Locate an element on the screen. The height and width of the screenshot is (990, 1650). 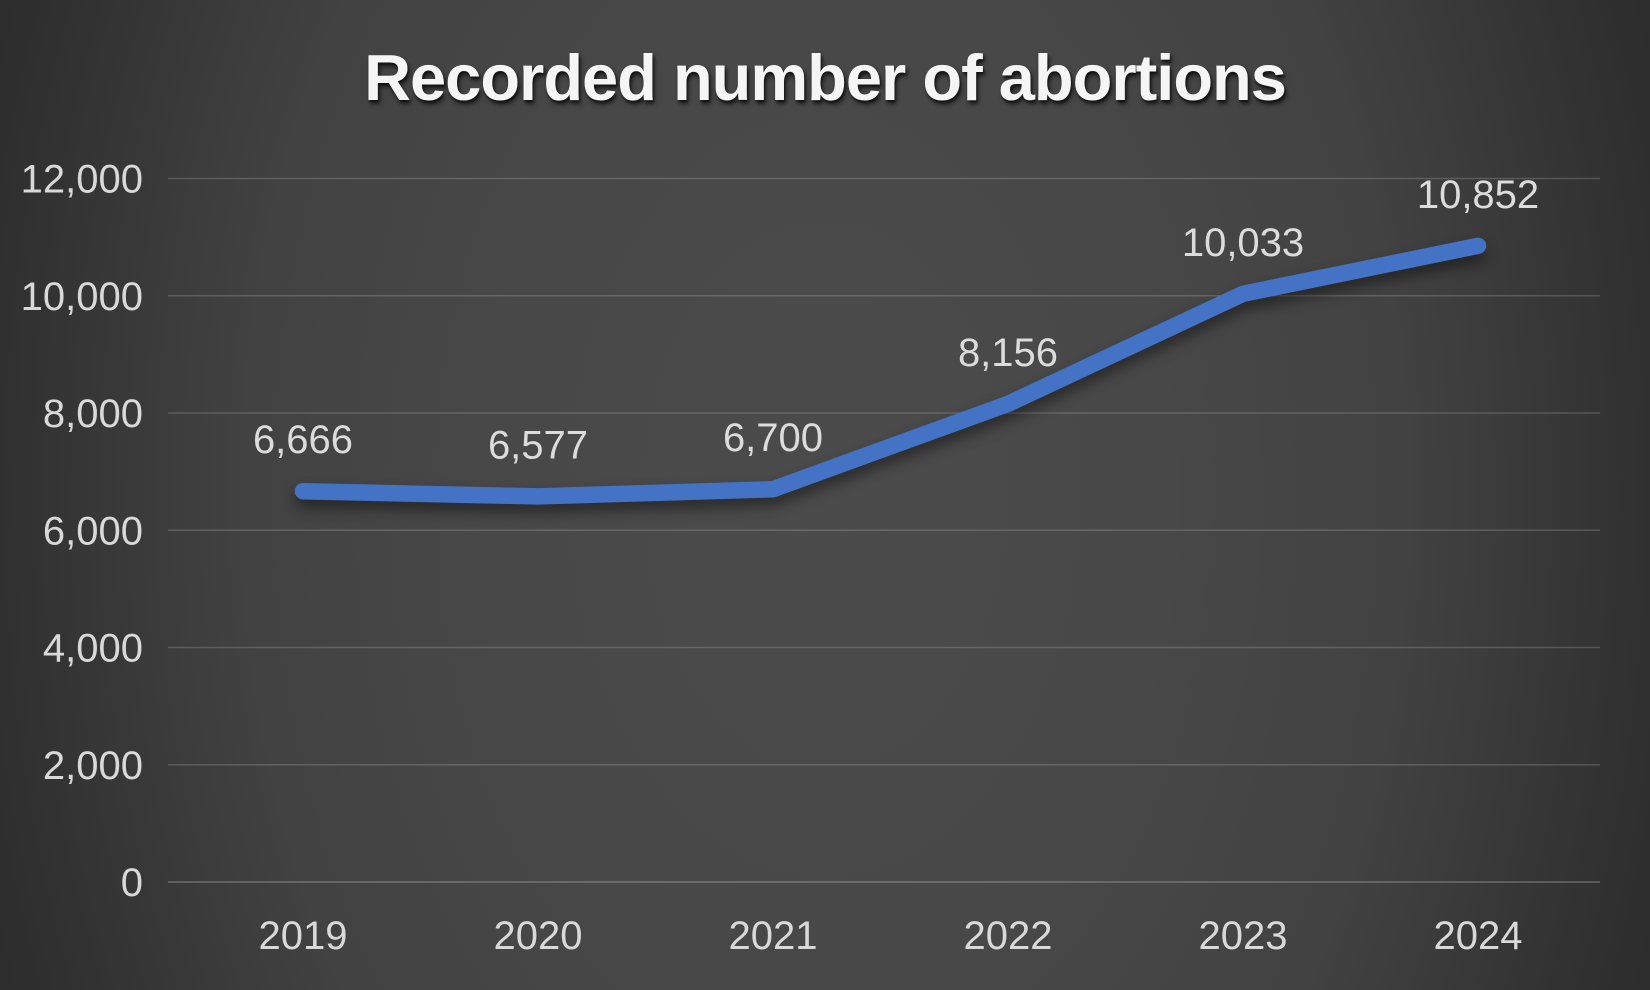
x-axis-category-label: 2020 is located at coordinates (538, 936).